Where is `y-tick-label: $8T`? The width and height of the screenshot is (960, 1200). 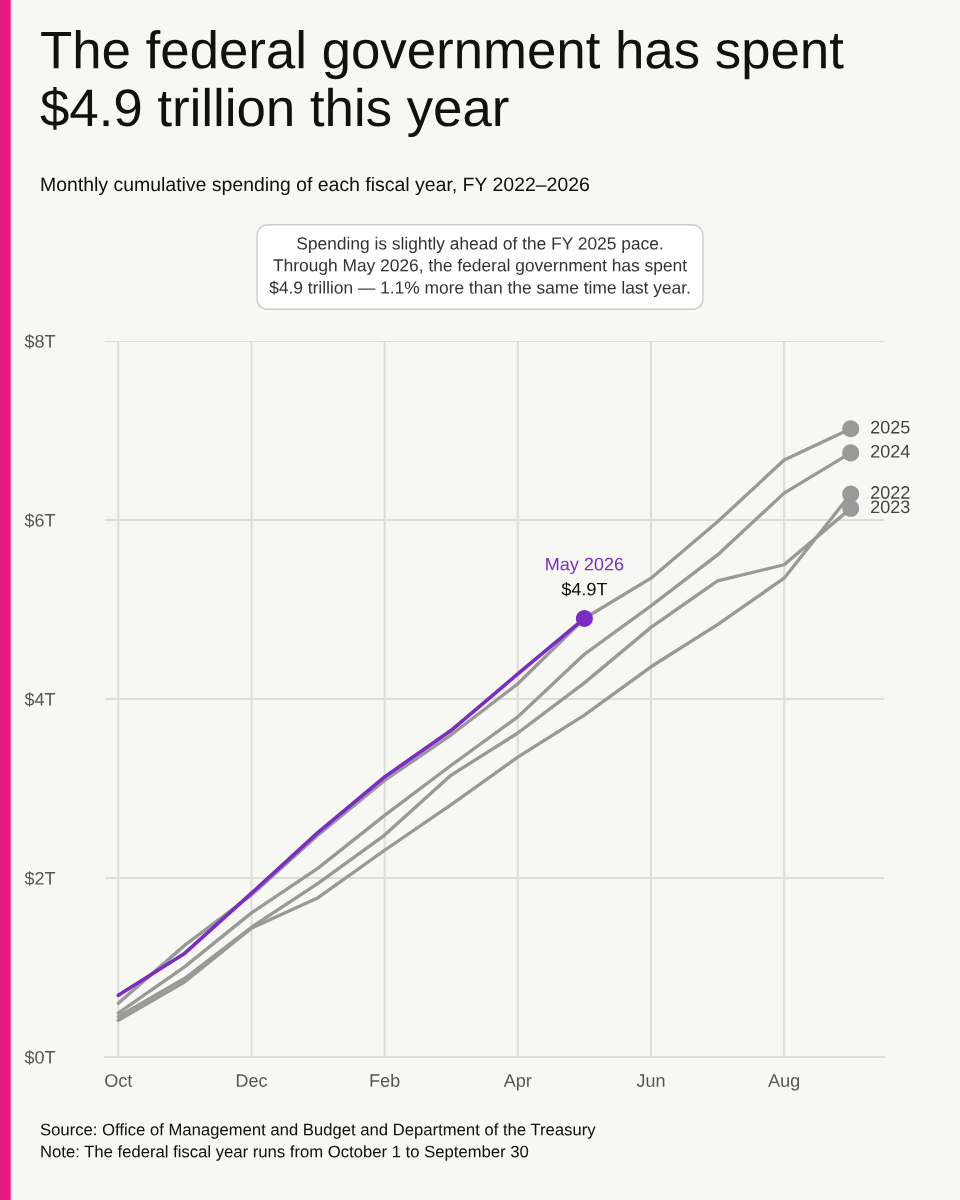 y-tick-label: $8T is located at coordinates (40, 341).